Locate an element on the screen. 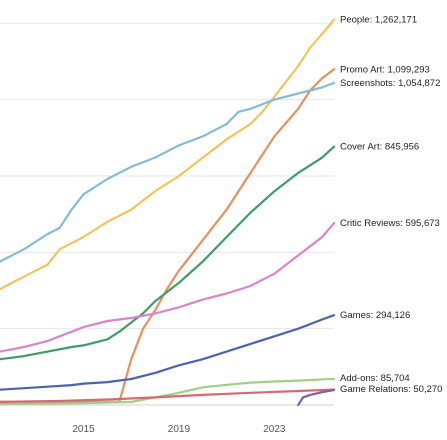  end-label-promo-art: Promo Art: 1,099,293 is located at coordinates (385, 69).